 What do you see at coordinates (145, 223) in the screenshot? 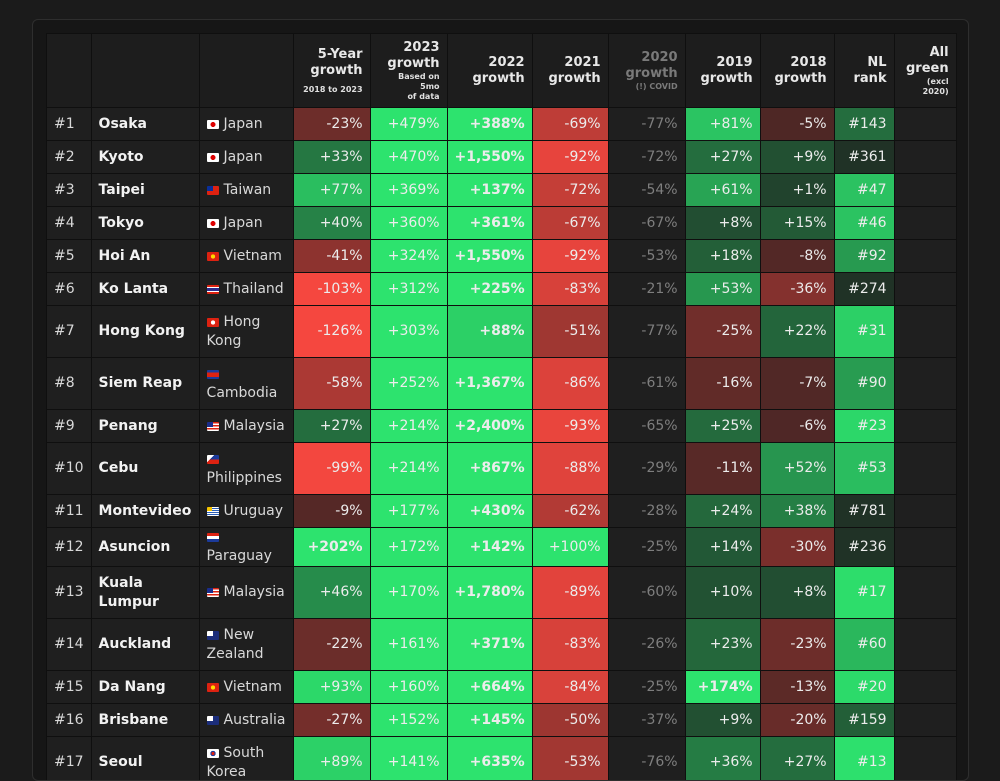
I see `city-cell: Tokyo` at bounding box center [145, 223].